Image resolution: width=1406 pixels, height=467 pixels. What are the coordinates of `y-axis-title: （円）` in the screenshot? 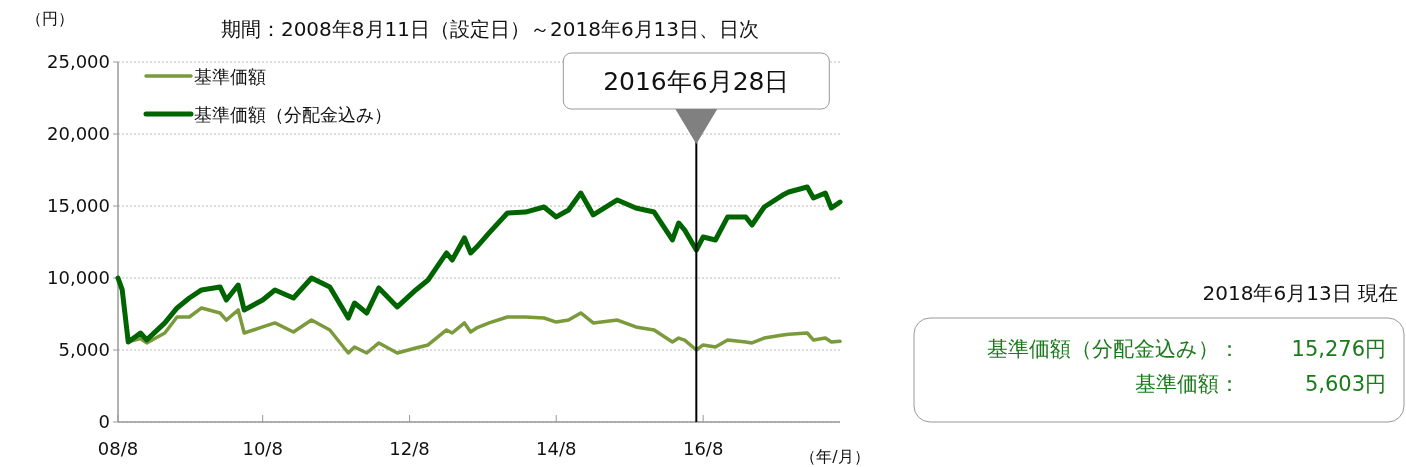 It's located at (50, 18).